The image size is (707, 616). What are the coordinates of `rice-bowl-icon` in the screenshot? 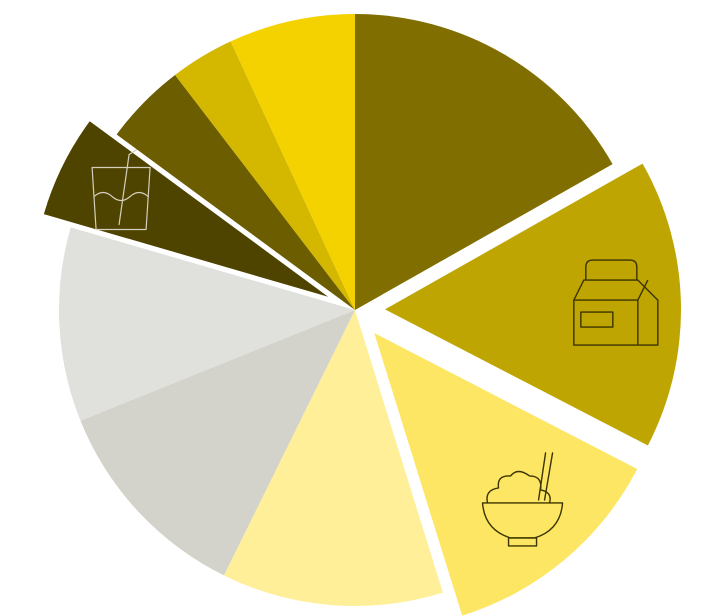 It's located at (522, 499).